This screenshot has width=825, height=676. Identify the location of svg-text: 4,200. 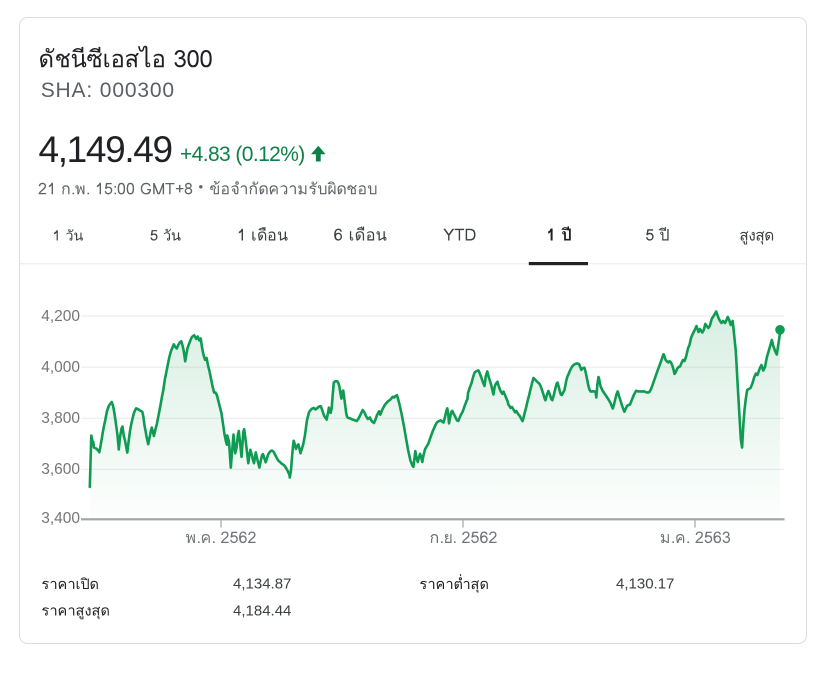
(60, 316).